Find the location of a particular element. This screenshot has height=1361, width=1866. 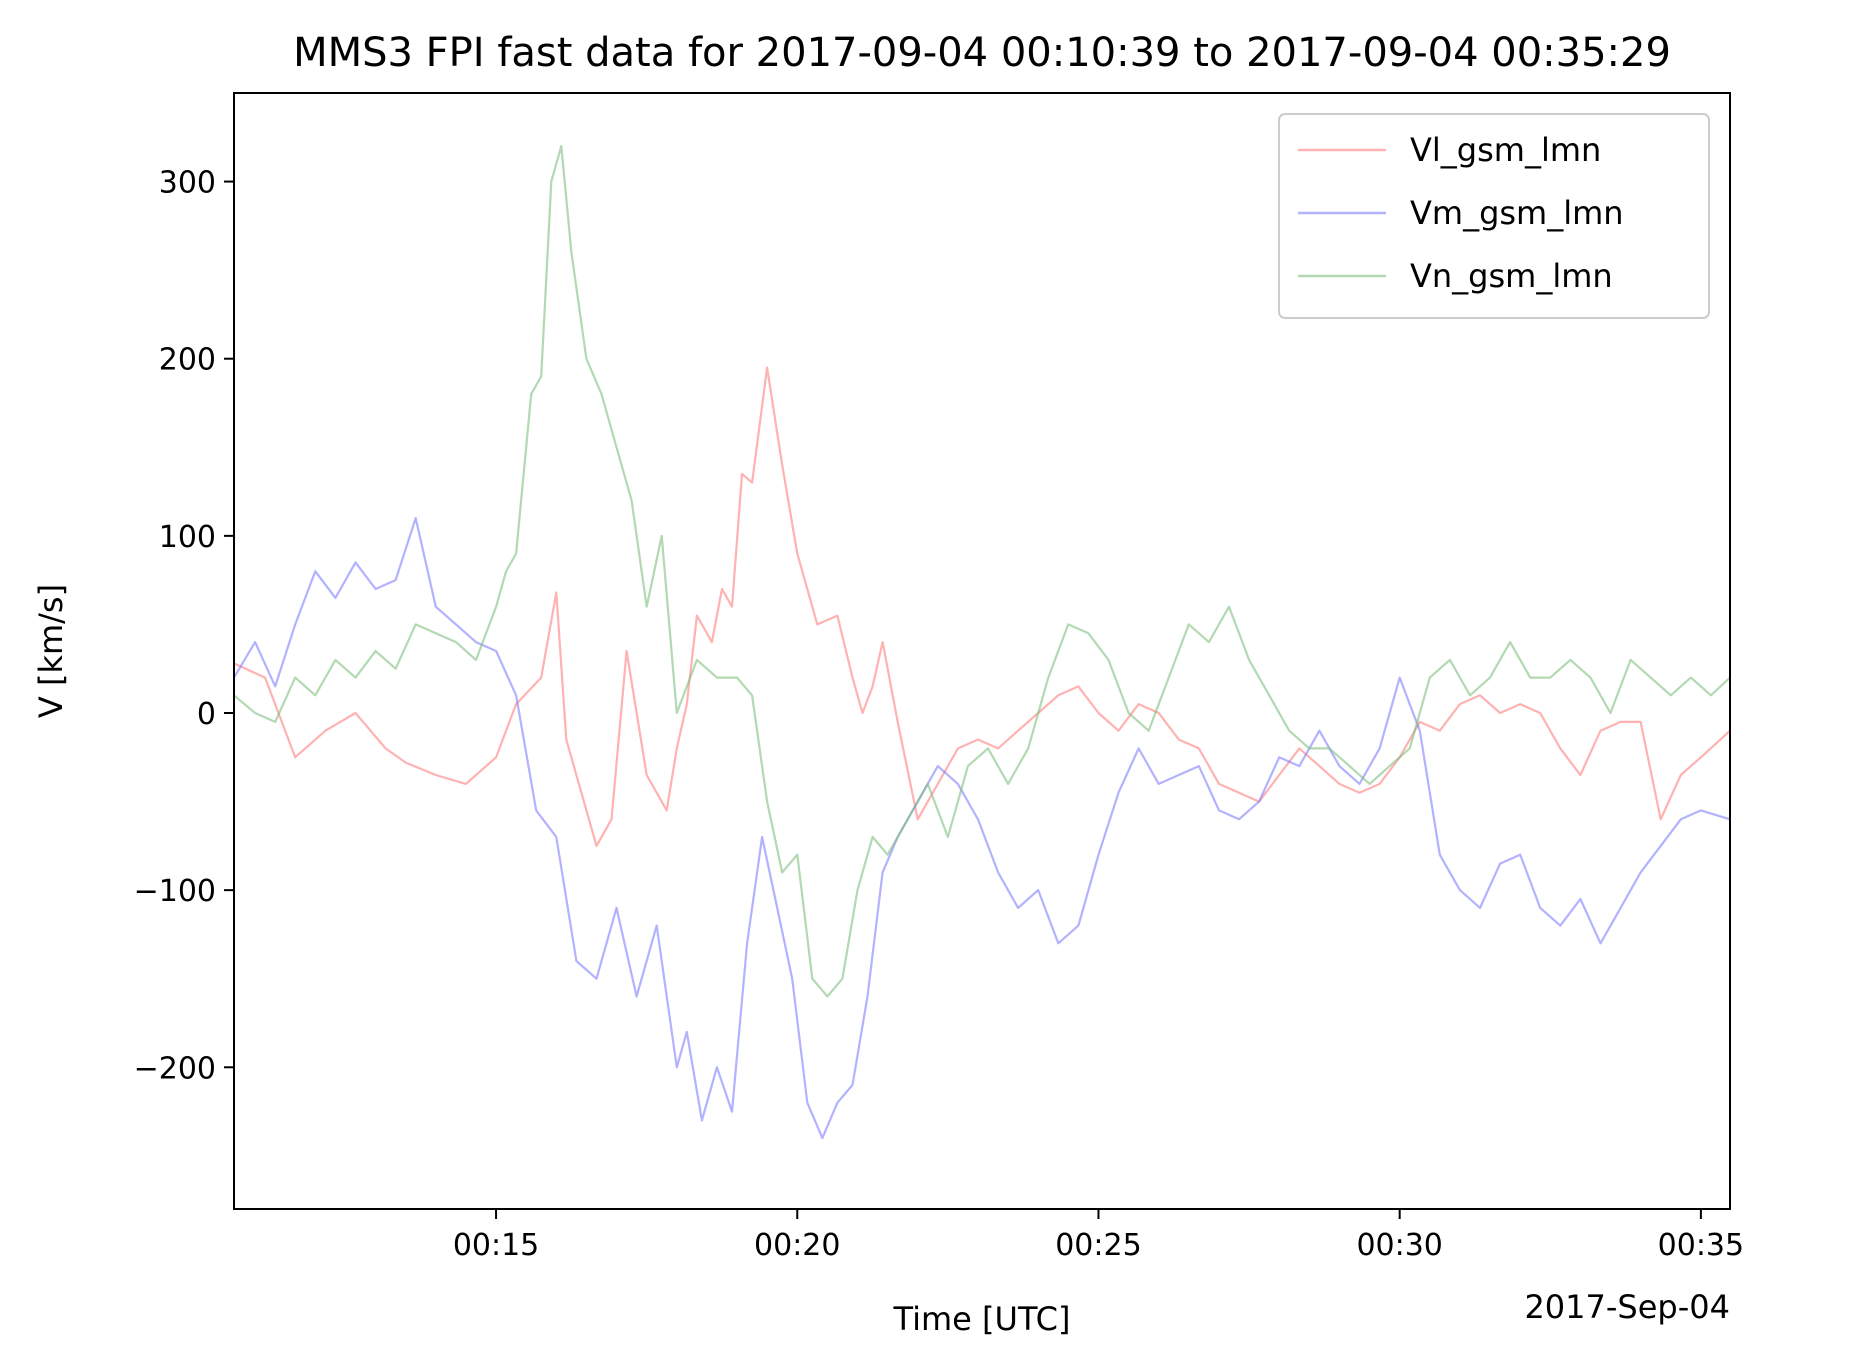

legend-label-Vm_gsm_lmn: Vm_gsm_lmn is located at coordinates (1517, 213).